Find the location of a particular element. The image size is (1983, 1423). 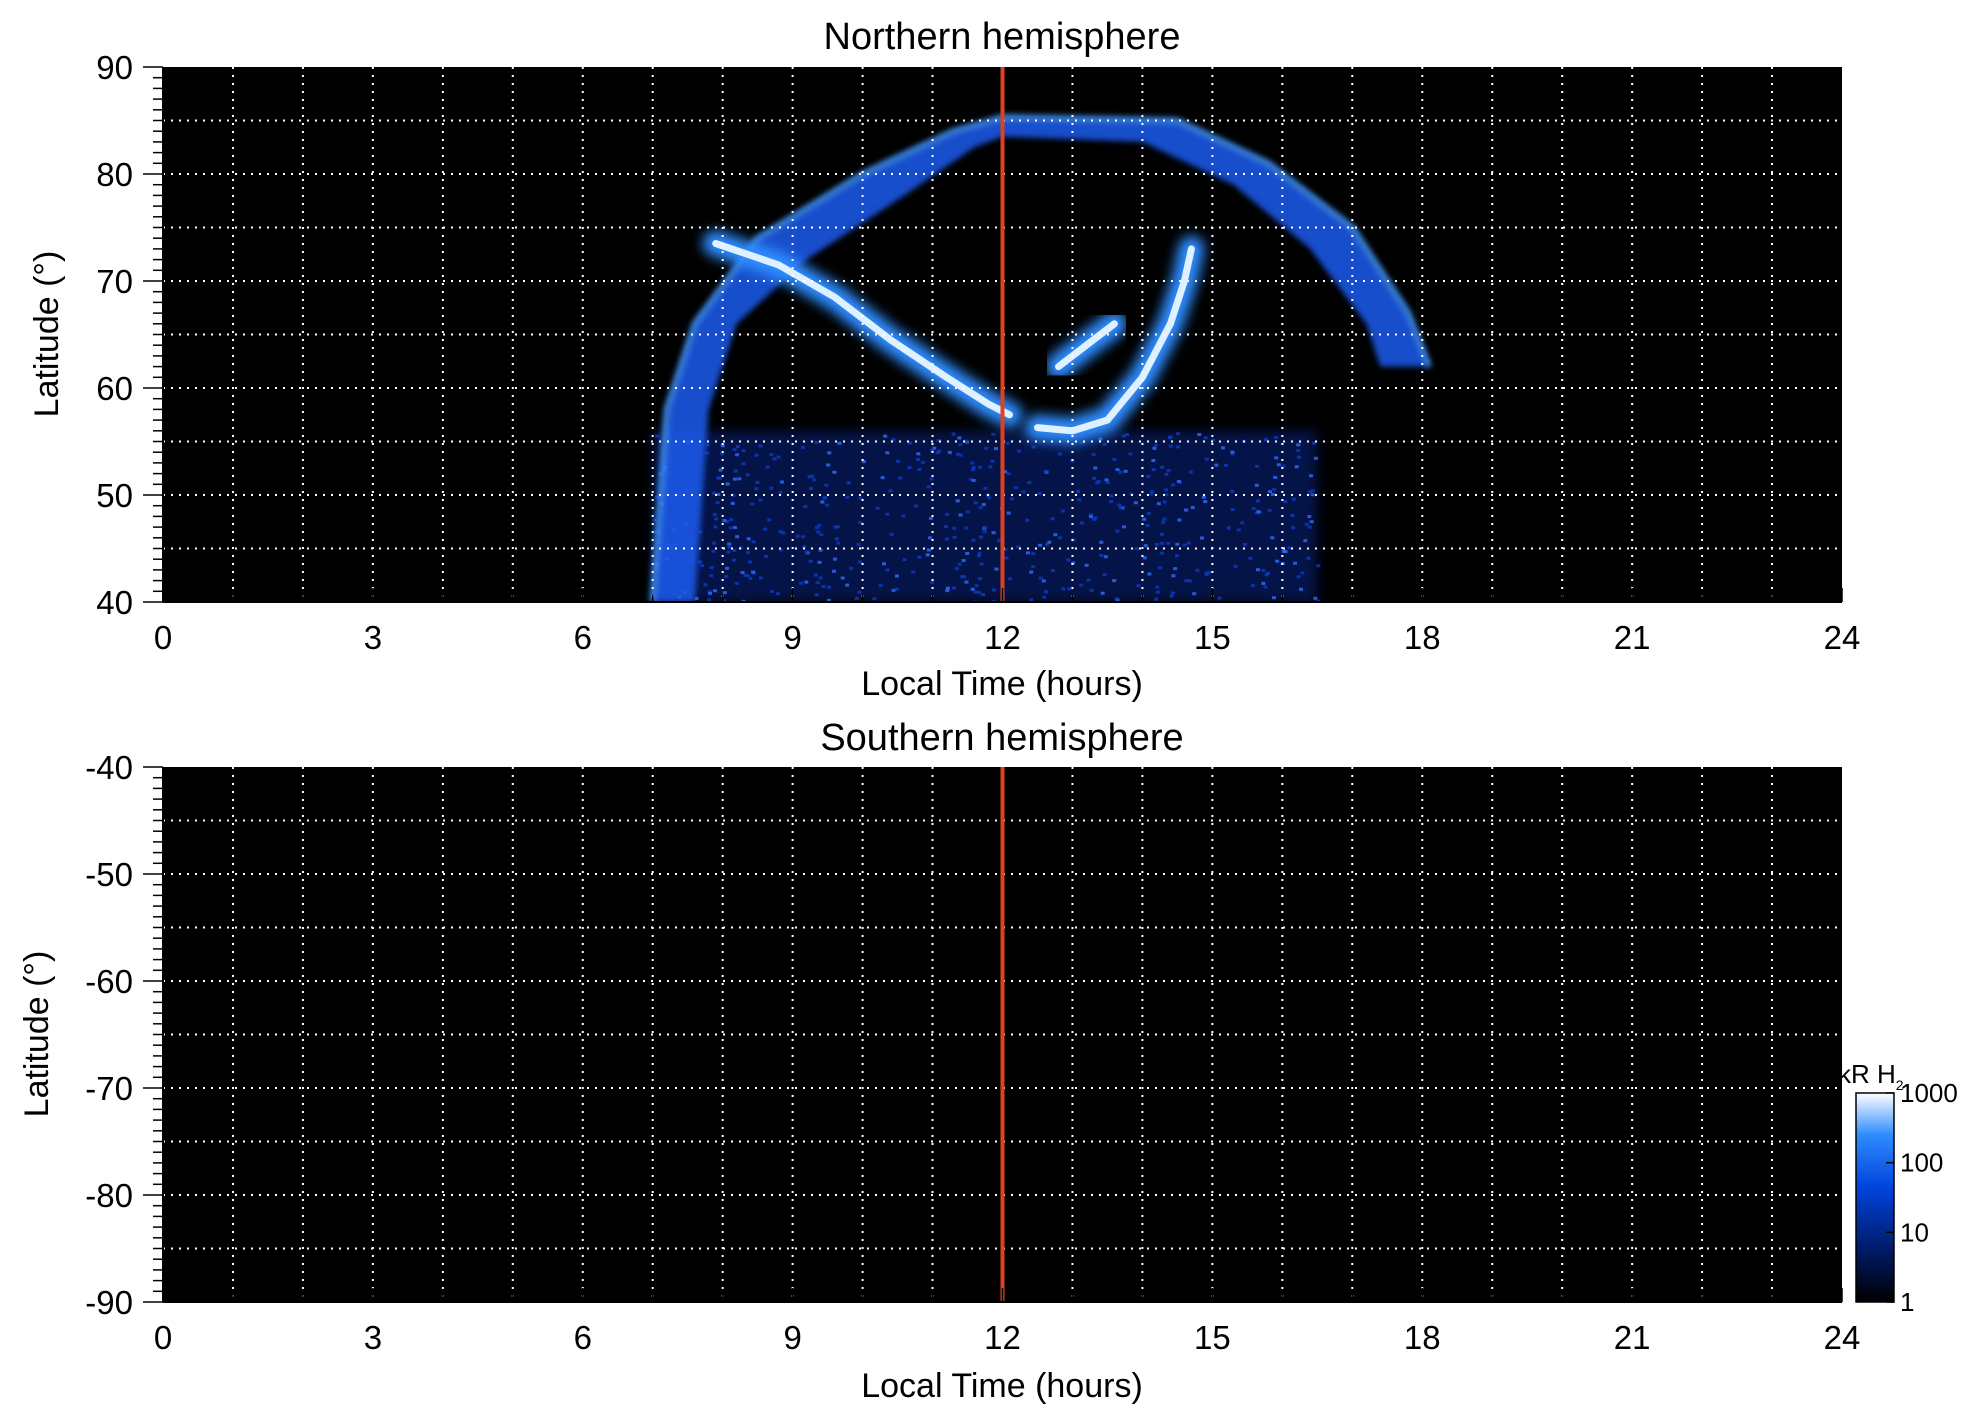

x-tick-label: 0 is located at coordinates (163, 1337).